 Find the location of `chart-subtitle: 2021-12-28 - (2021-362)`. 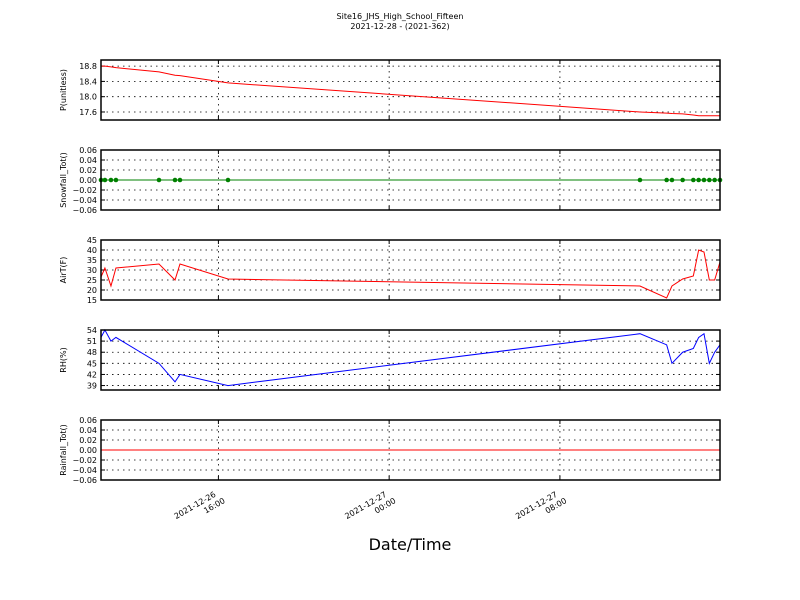

chart-subtitle: 2021-12-28 - (2021-362) is located at coordinates (399, 26).